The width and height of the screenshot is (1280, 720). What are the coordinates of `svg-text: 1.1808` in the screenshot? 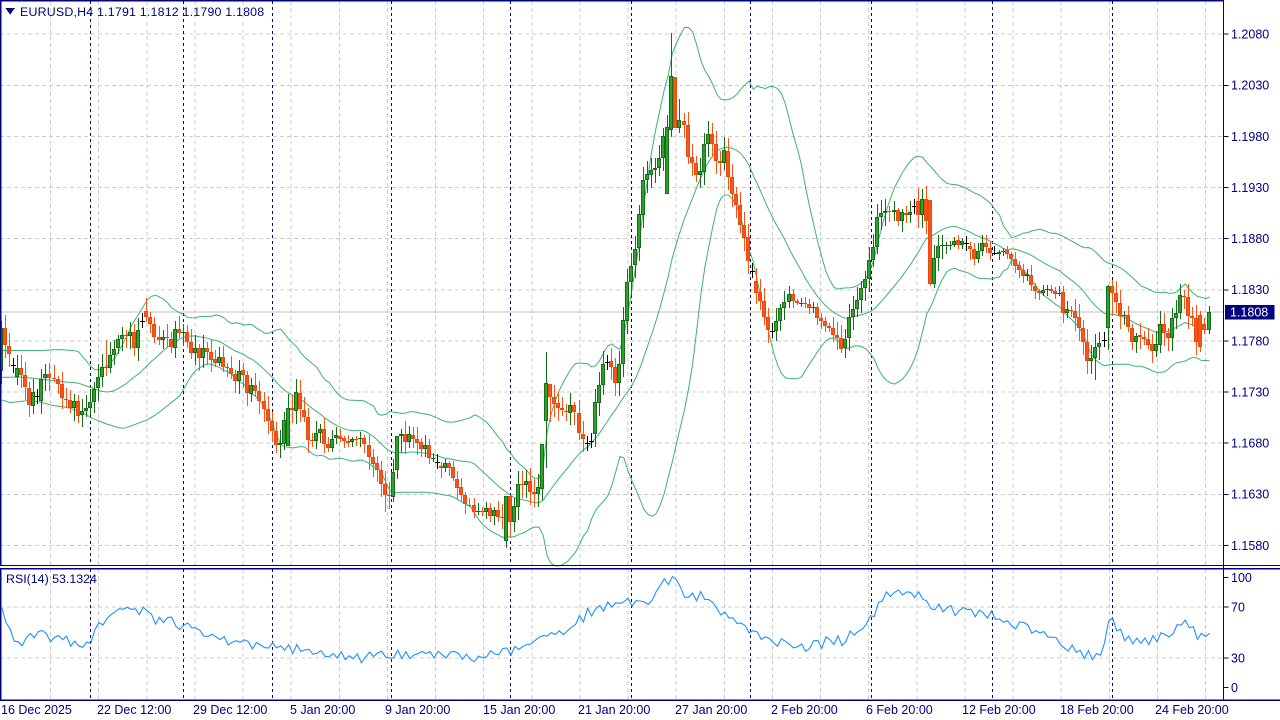 It's located at (1249, 313).